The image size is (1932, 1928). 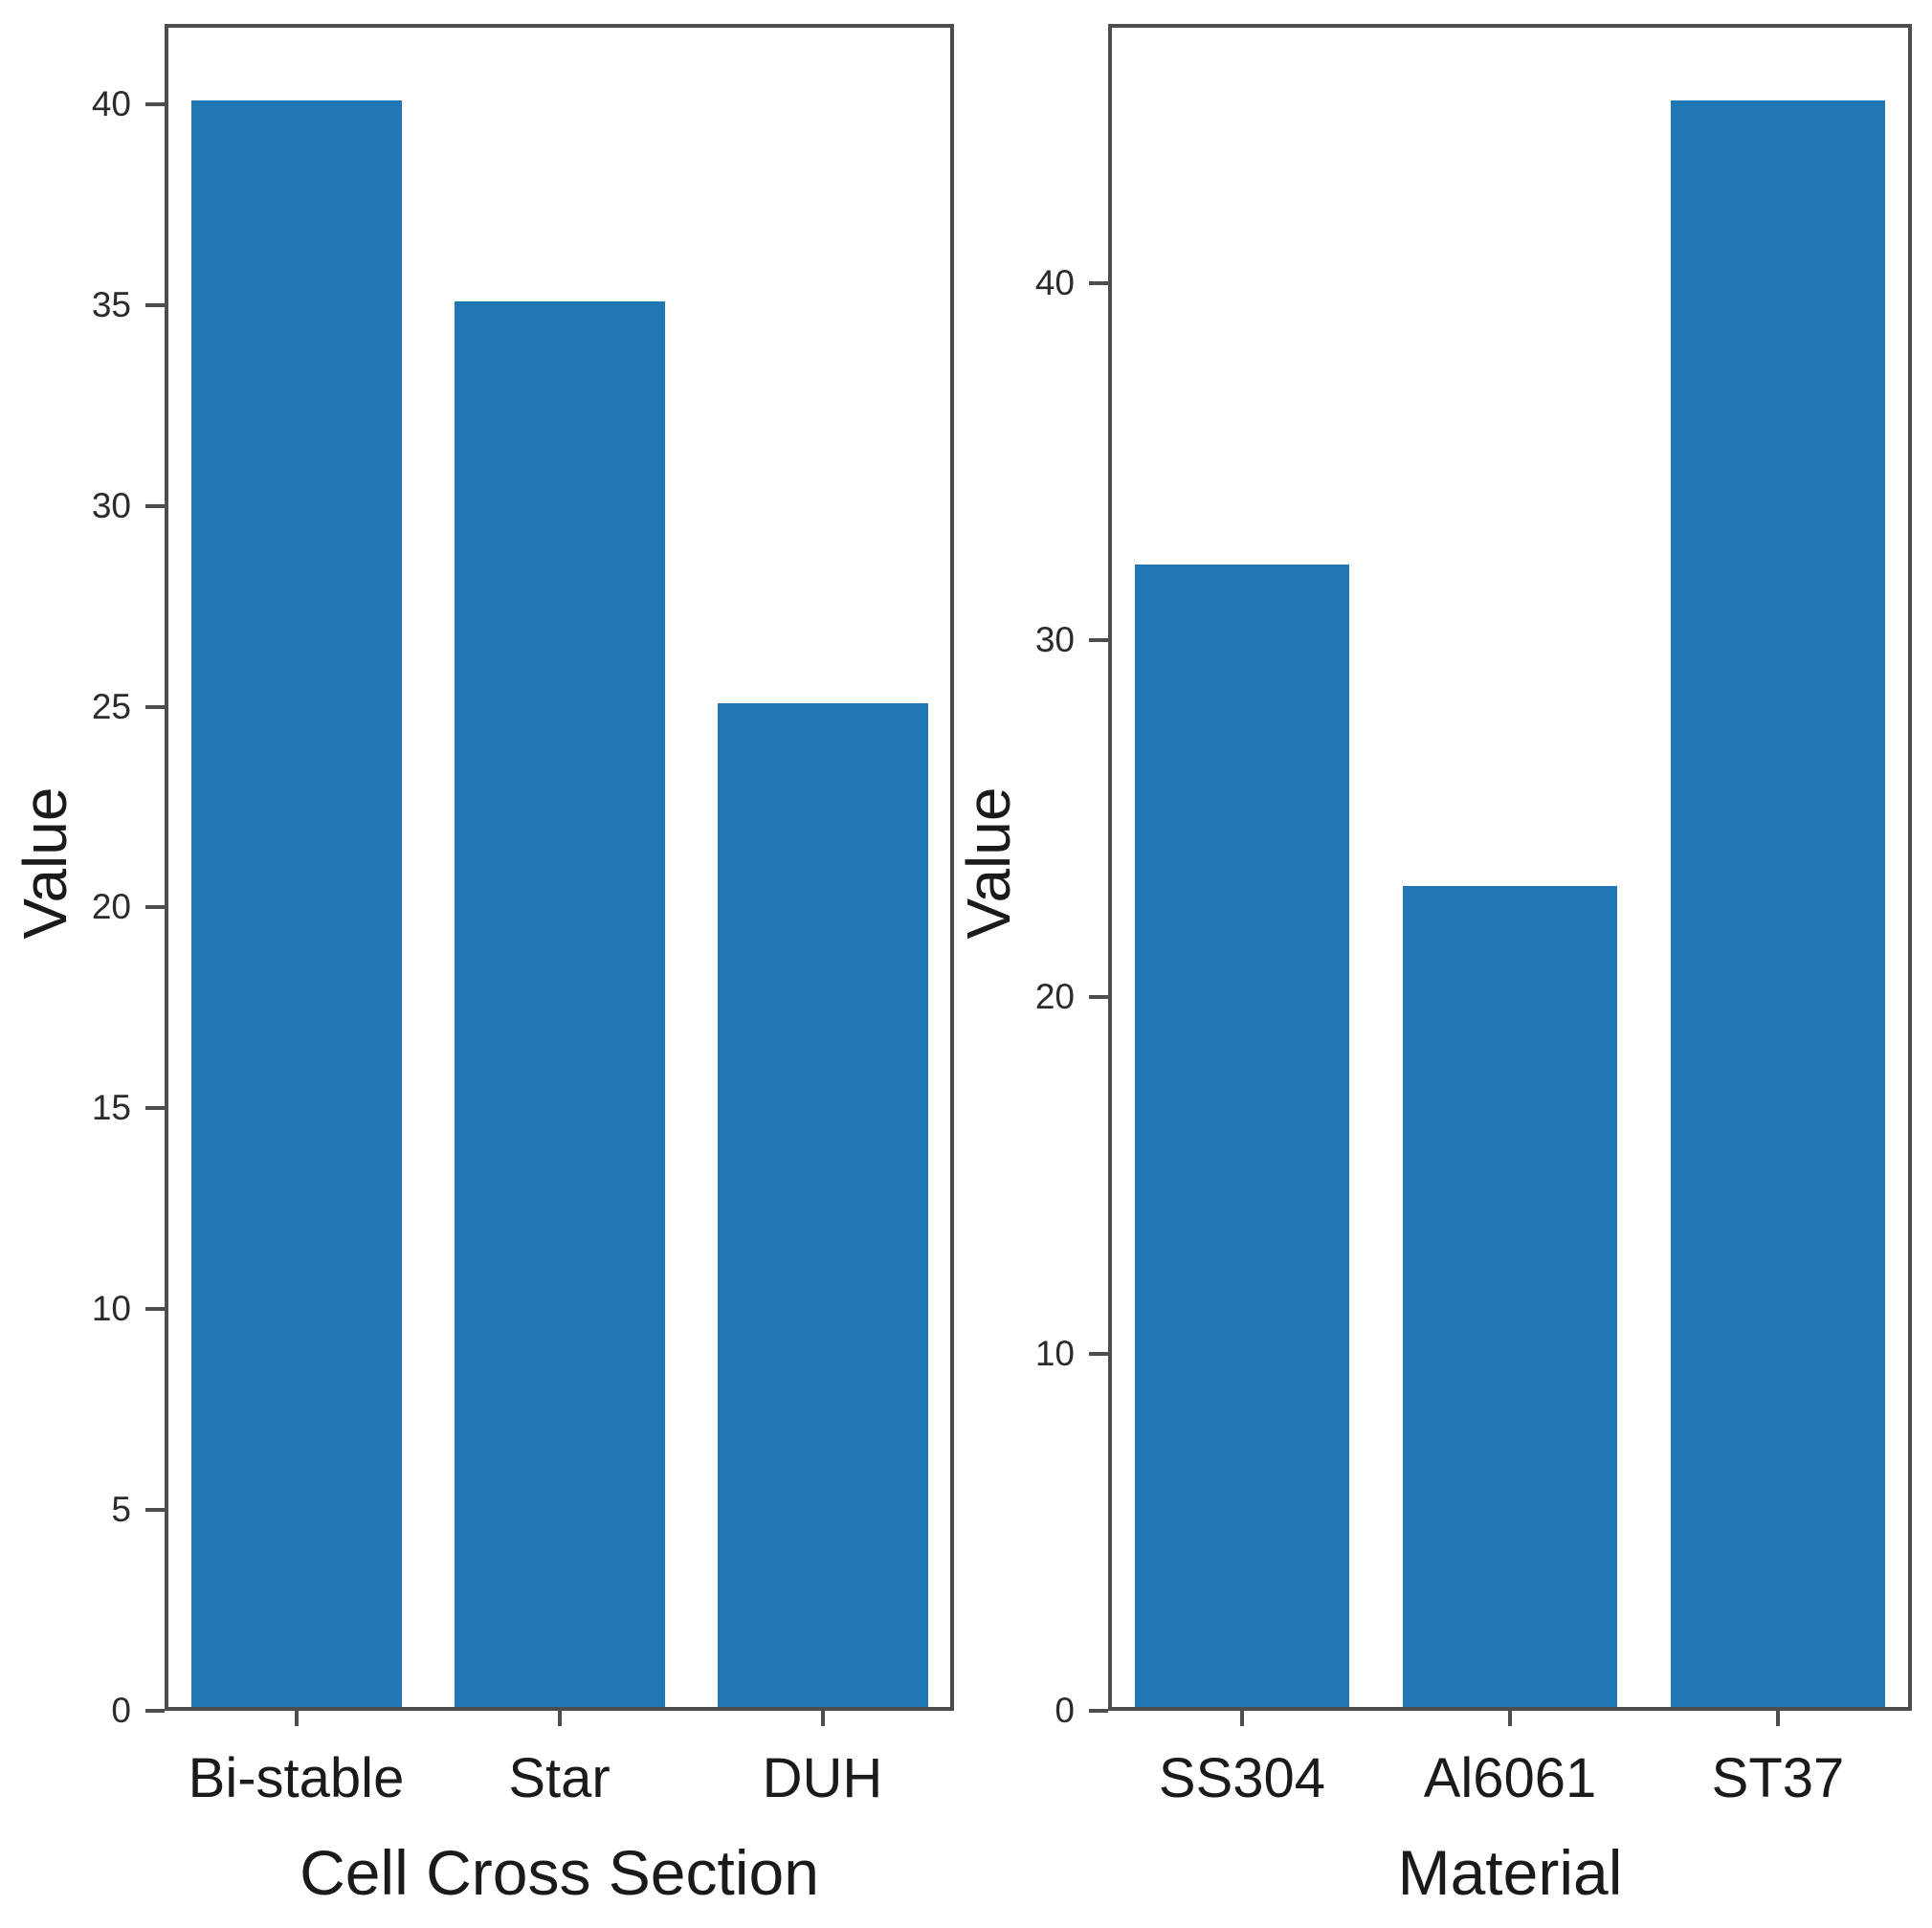 What do you see at coordinates (296, 903) in the screenshot?
I see `bar-bi-stable` at bounding box center [296, 903].